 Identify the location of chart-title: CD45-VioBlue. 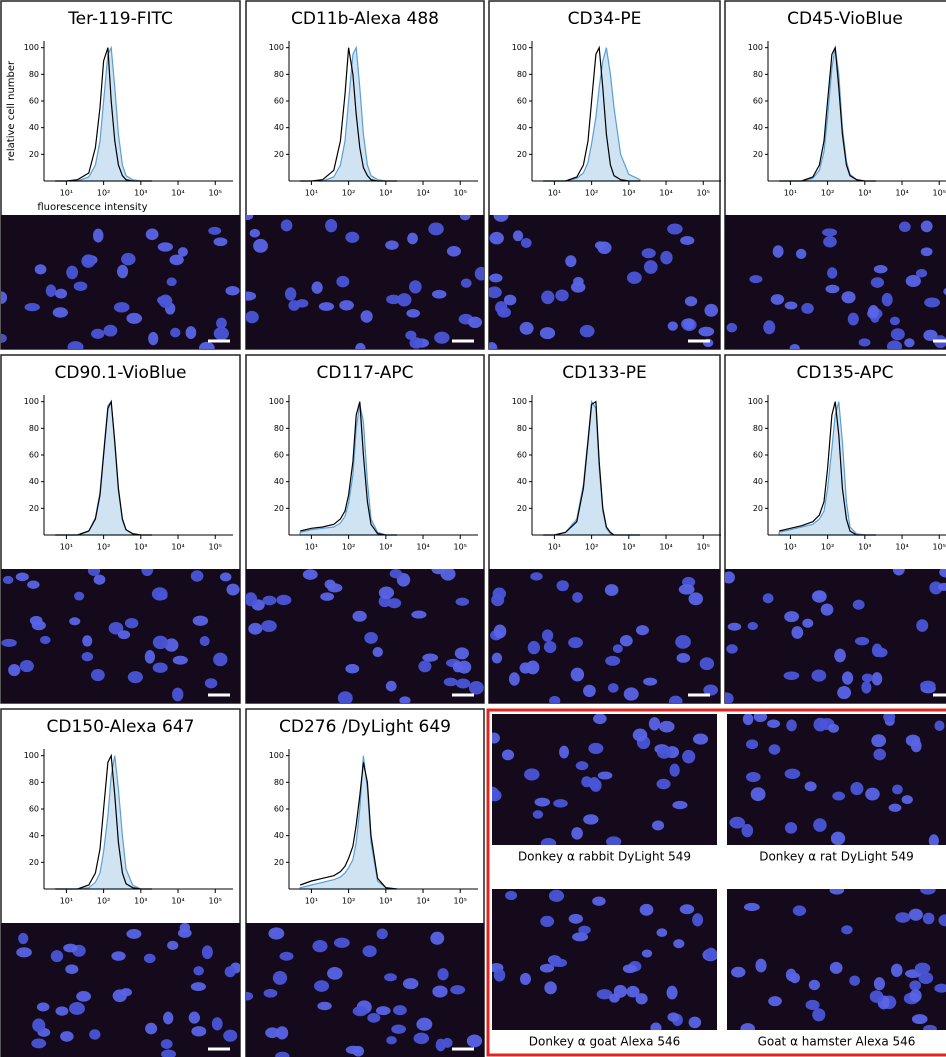
(845, 19).